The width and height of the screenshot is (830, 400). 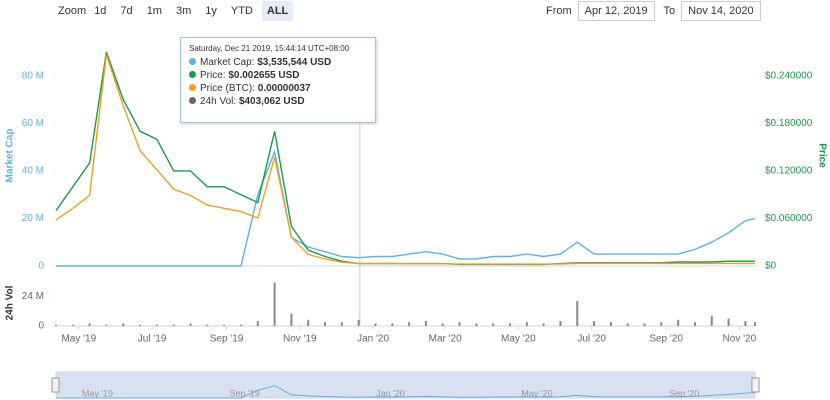 I want to click on x-tick-label: Jan '20, so click(x=373, y=339).